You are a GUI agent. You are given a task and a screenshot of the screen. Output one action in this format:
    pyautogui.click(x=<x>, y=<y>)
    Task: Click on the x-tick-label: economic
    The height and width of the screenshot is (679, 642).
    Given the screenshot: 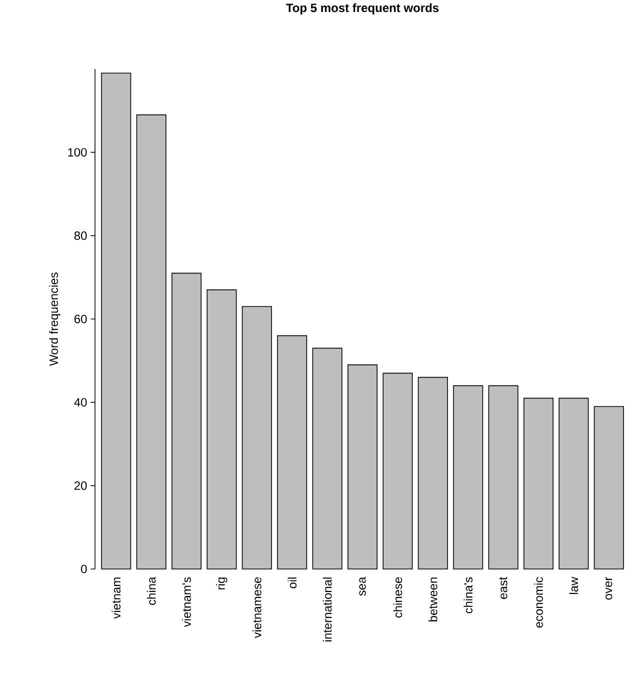 What is the action you would take?
    pyautogui.click(x=538, y=602)
    